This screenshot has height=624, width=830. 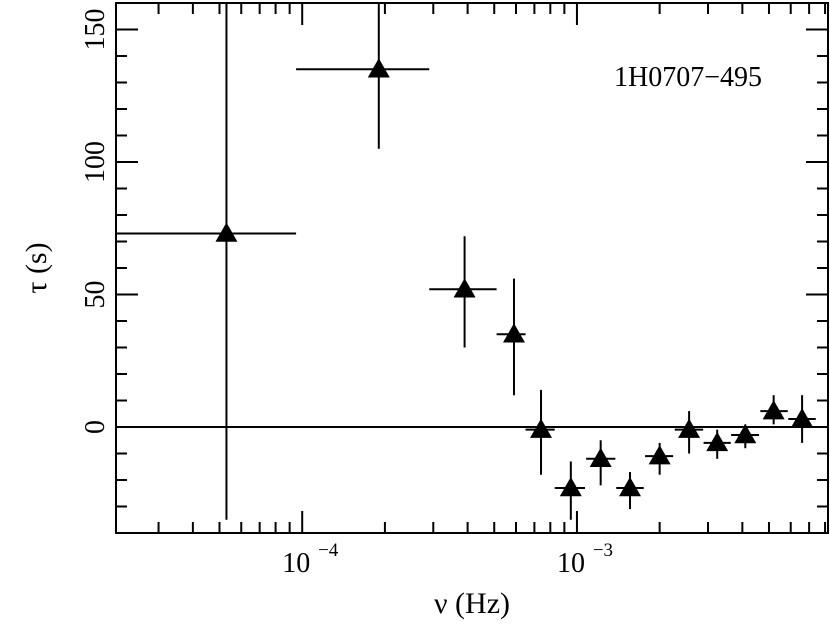 What do you see at coordinates (36, 267) in the screenshot?
I see `y-axis-label: τ (s)` at bounding box center [36, 267].